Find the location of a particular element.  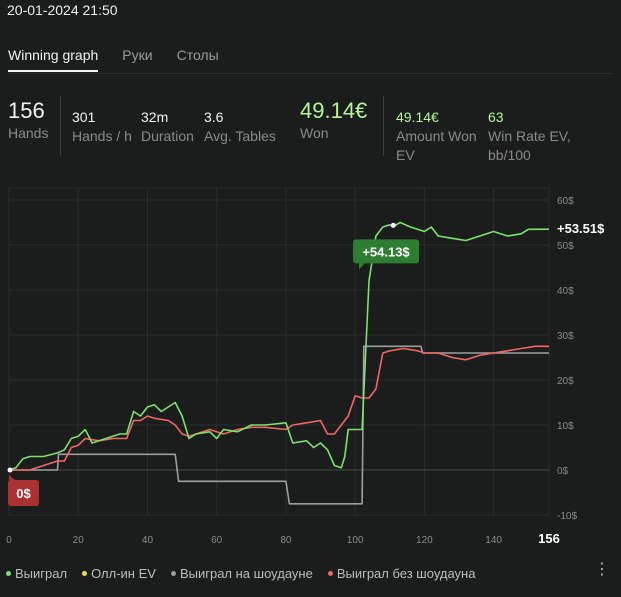

peak-value-label: +54.13$ is located at coordinates (386, 251).